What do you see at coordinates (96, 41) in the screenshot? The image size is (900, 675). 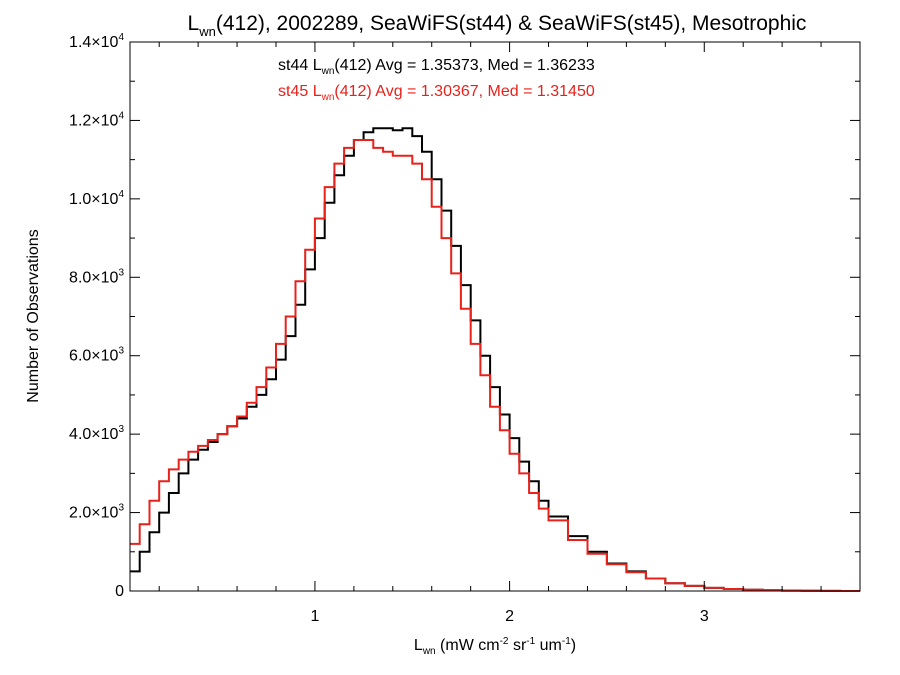 I see `y-tick-label: 1.4×10⁴` at bounding box center [96, 41].